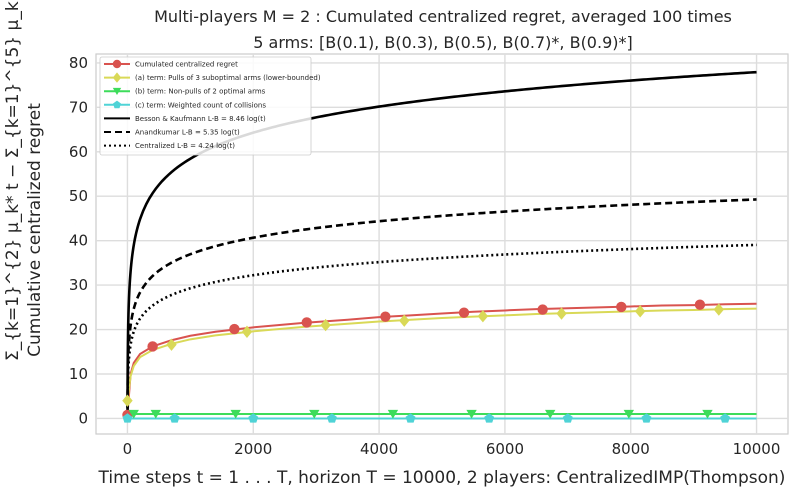 Image resolution: width=804 pixels, height=495 pixels. What do you see at coordinates (78, 285) in the screenshot?
I see `y-tick-label: 30` at bounding box center [78, 285].